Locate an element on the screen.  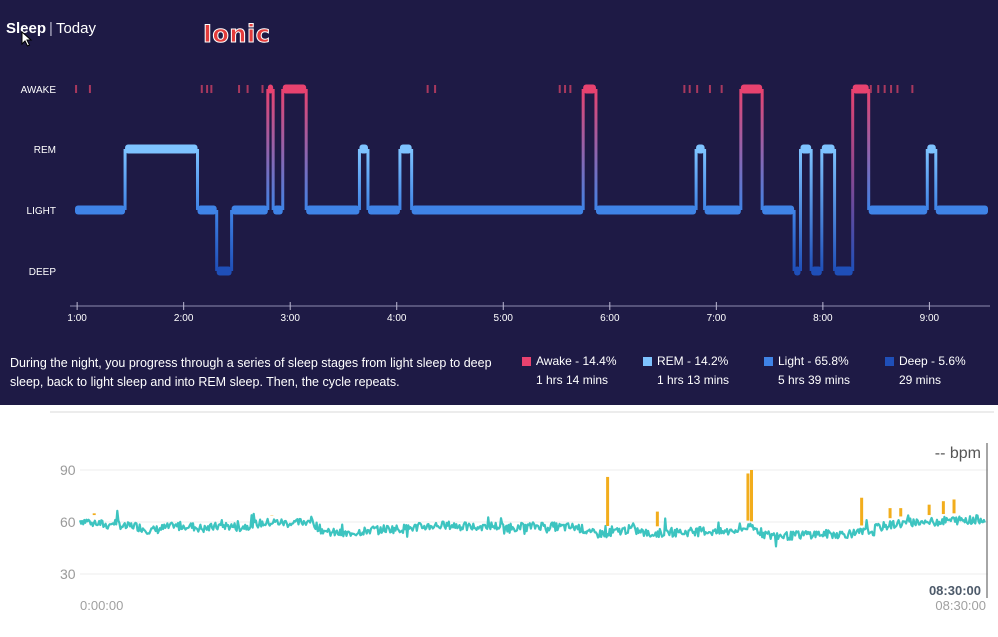
bpm-readout: -- bpm is located at coordinates (958, 453).